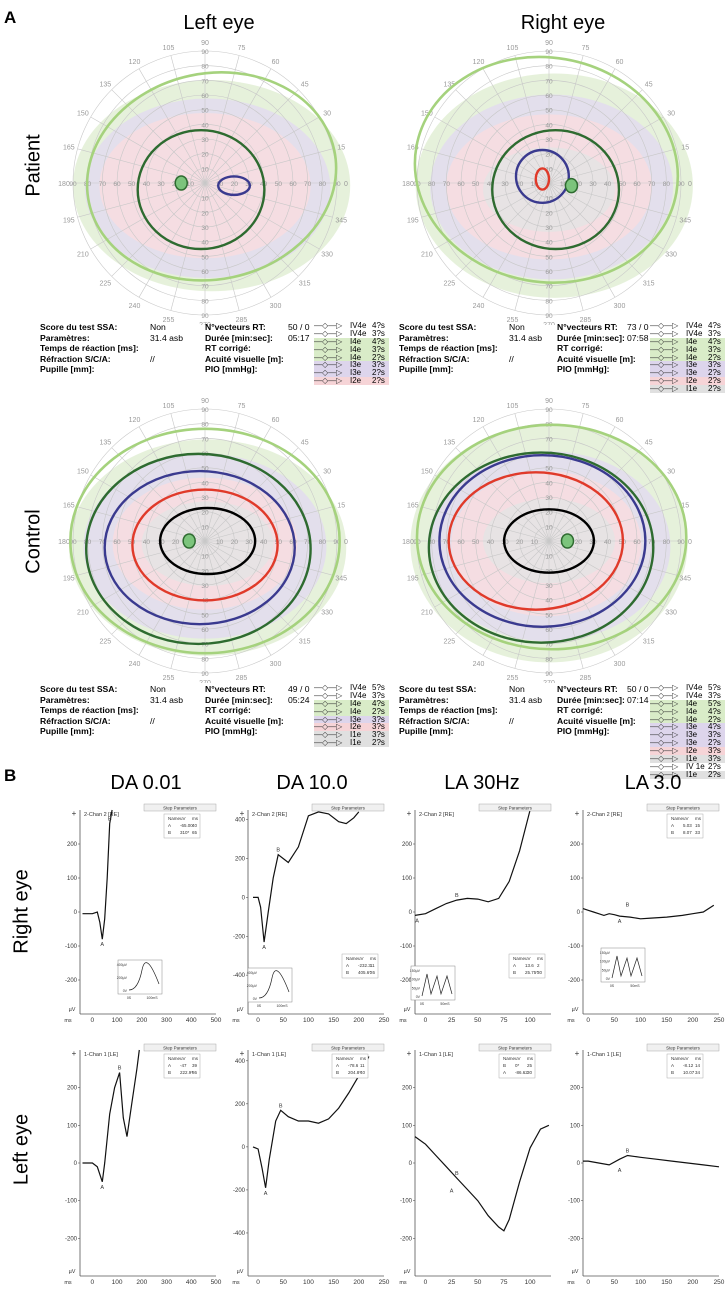  Describe the element at coordinates (76, 913) in the screenshot. I see `erg-y-tick: 0` at that location.